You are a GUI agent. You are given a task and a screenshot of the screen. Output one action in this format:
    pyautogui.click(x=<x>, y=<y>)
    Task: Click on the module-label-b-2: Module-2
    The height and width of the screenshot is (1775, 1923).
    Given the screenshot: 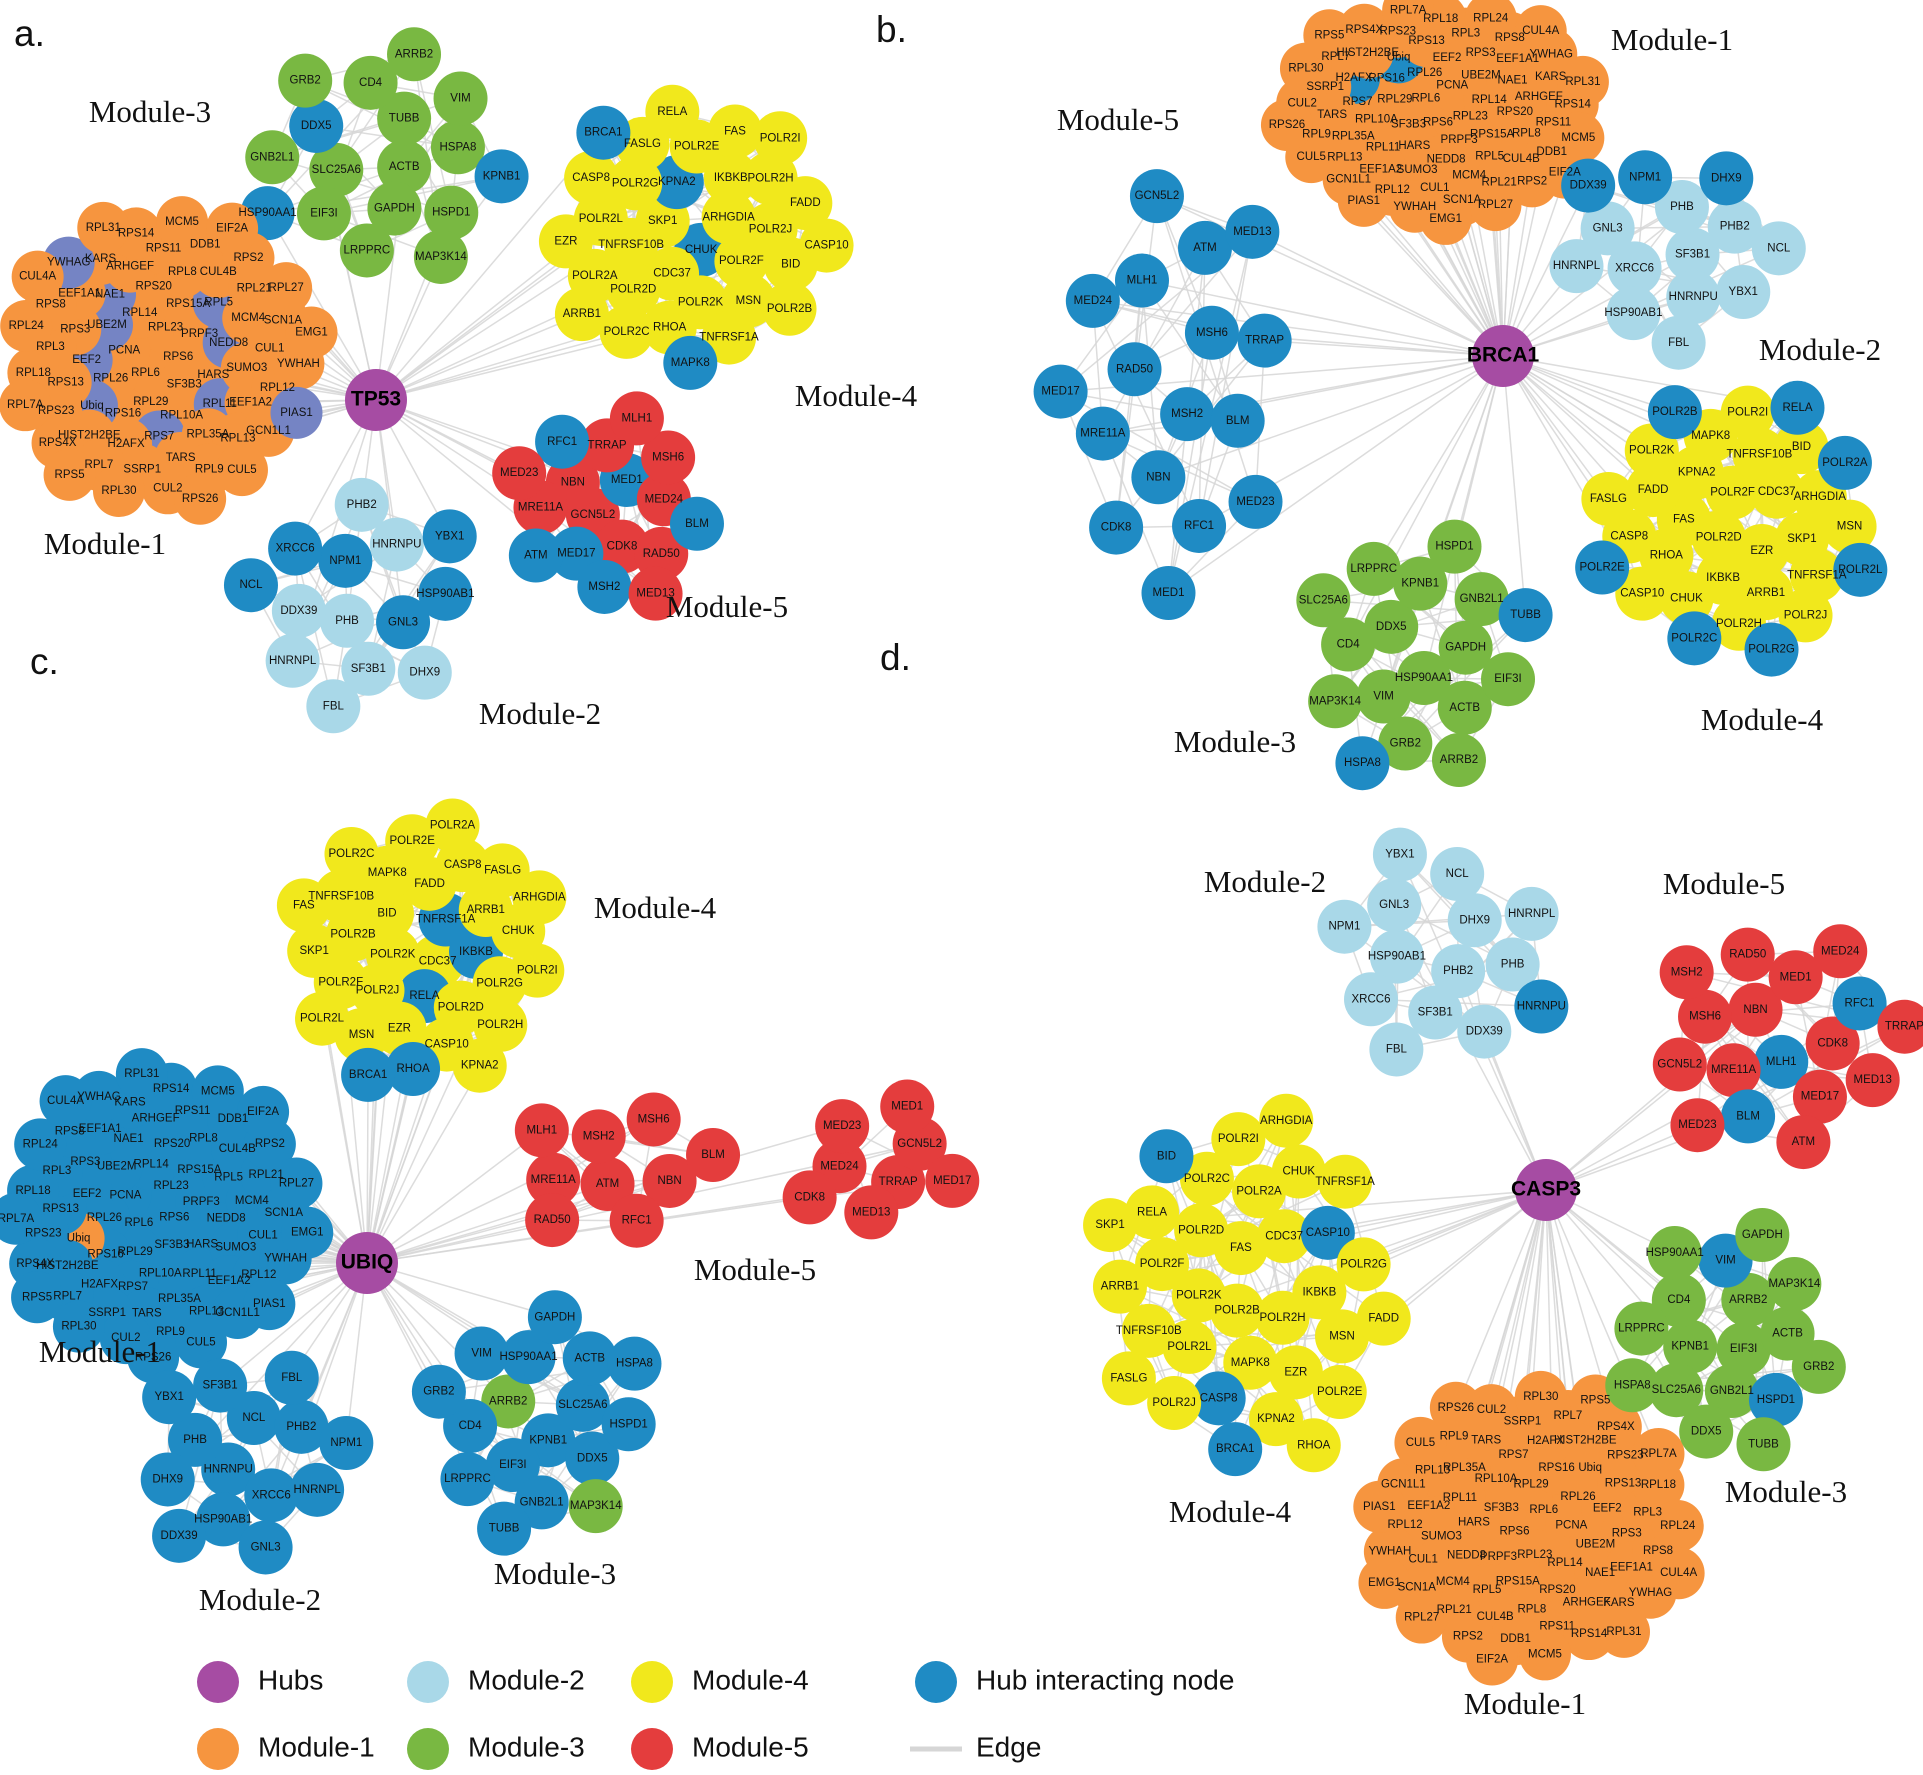 What is the action you would take?
    pyautogui.click(x=1820, y=349)
    